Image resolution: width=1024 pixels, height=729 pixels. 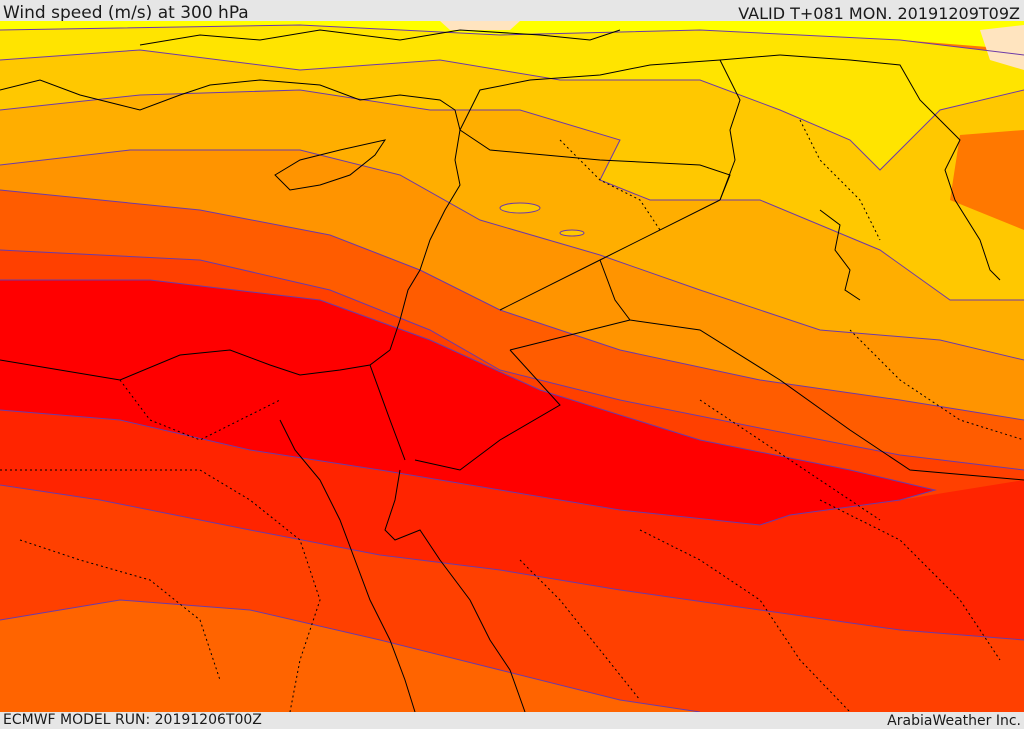 I want to click on model-run-label: ECMWF MODEL RUN: 20191206T00Z, so click(x=132, y=720).